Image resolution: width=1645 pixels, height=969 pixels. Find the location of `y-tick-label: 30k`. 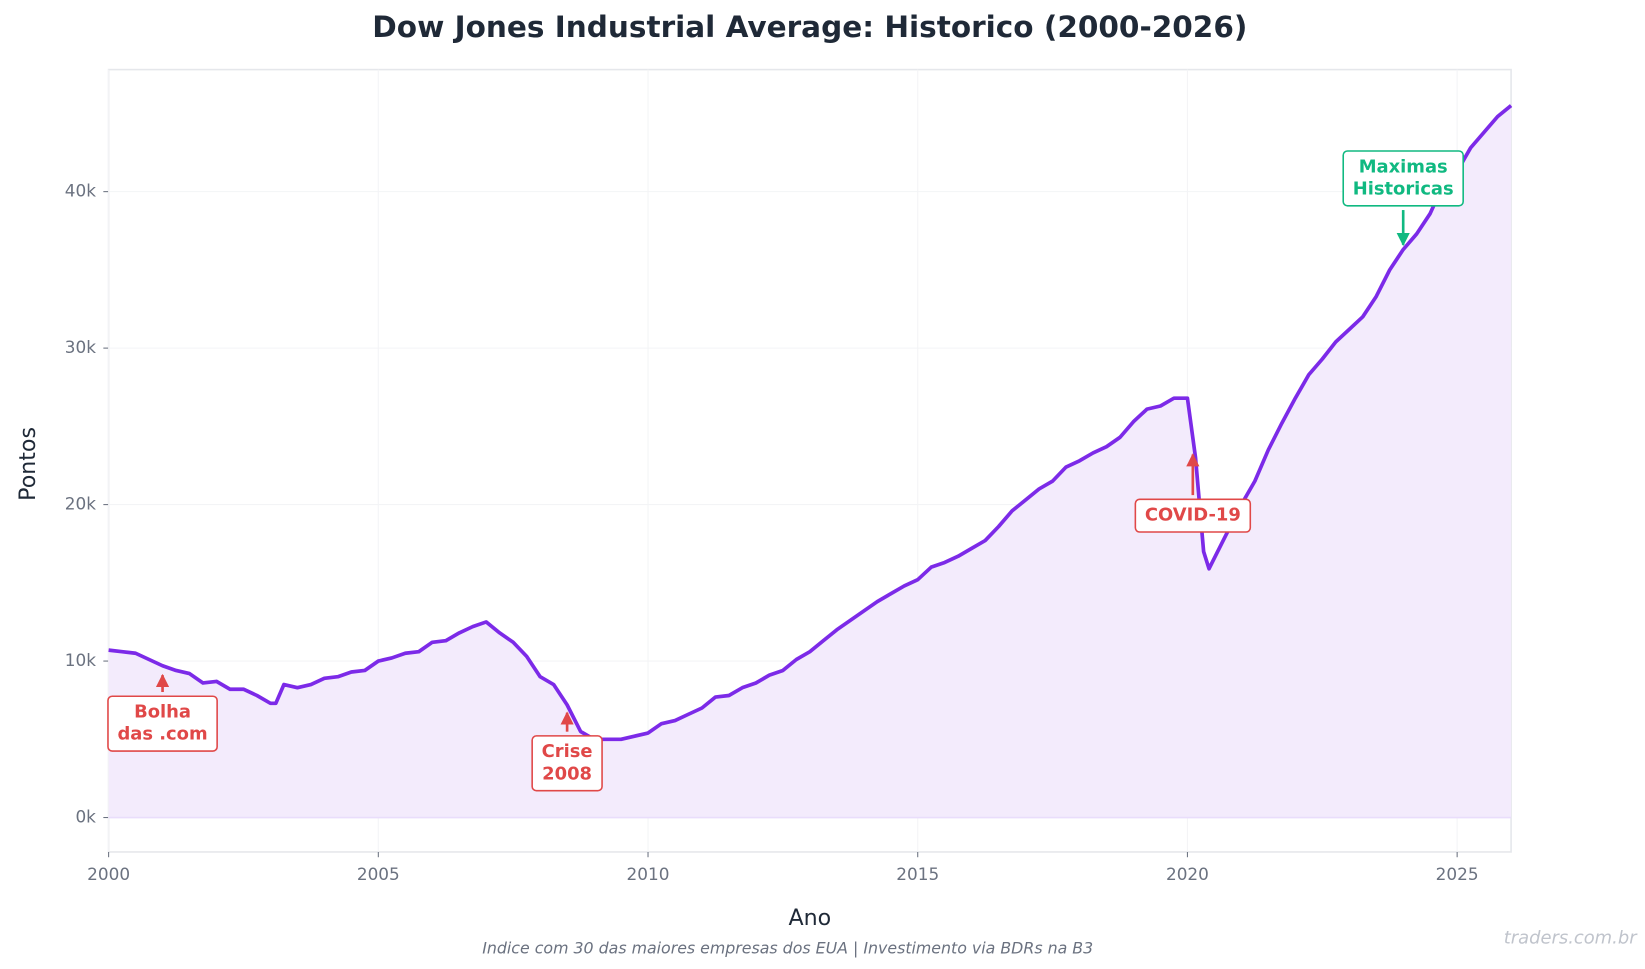

y-tick-label: 30k is located at coordinates (80, 347).